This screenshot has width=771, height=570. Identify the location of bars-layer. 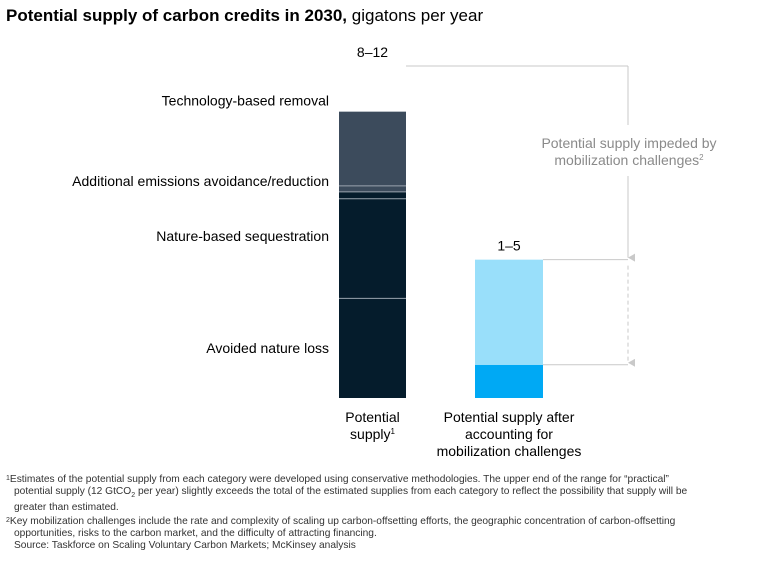
(441, 254).